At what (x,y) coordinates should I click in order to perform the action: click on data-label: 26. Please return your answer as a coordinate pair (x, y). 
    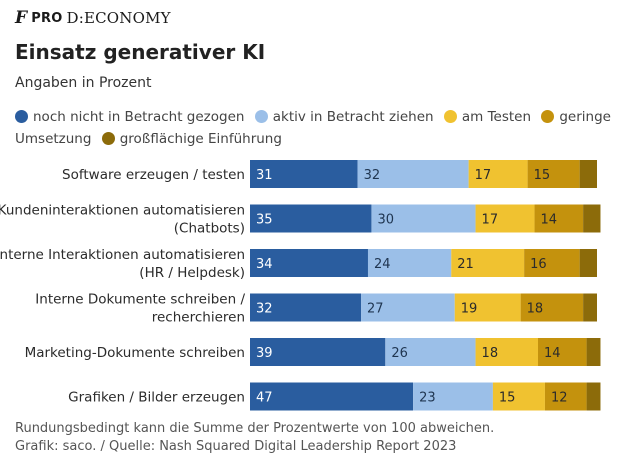
    Looking at the image, I should click on (399, 353).